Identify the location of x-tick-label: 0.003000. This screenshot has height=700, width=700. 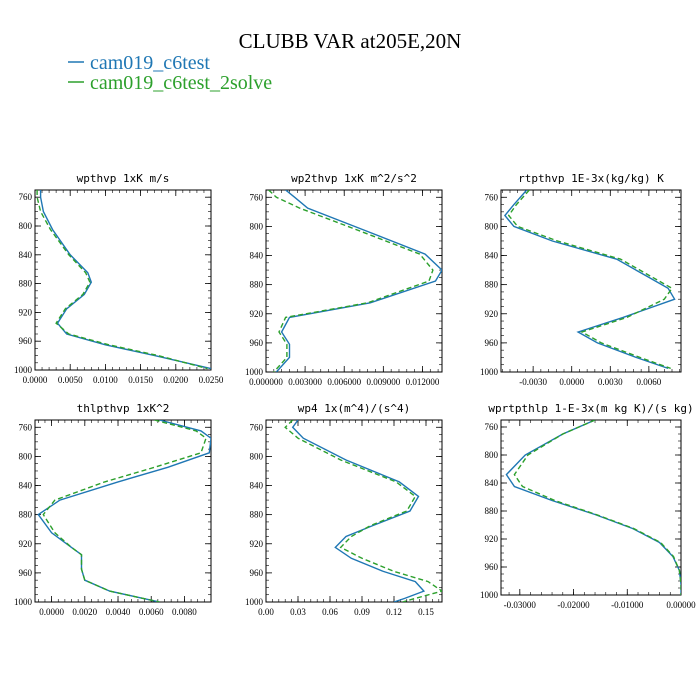
(305, 382).